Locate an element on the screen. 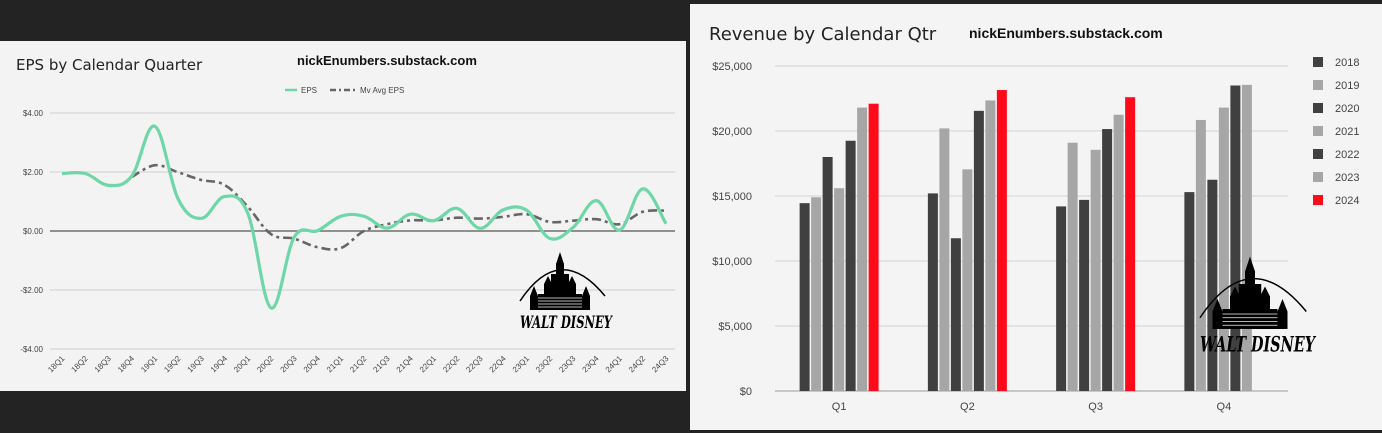 This screenshot has height=433, width=1382. x-tick-label: 20Q4 is located at coordinates (312, 364).